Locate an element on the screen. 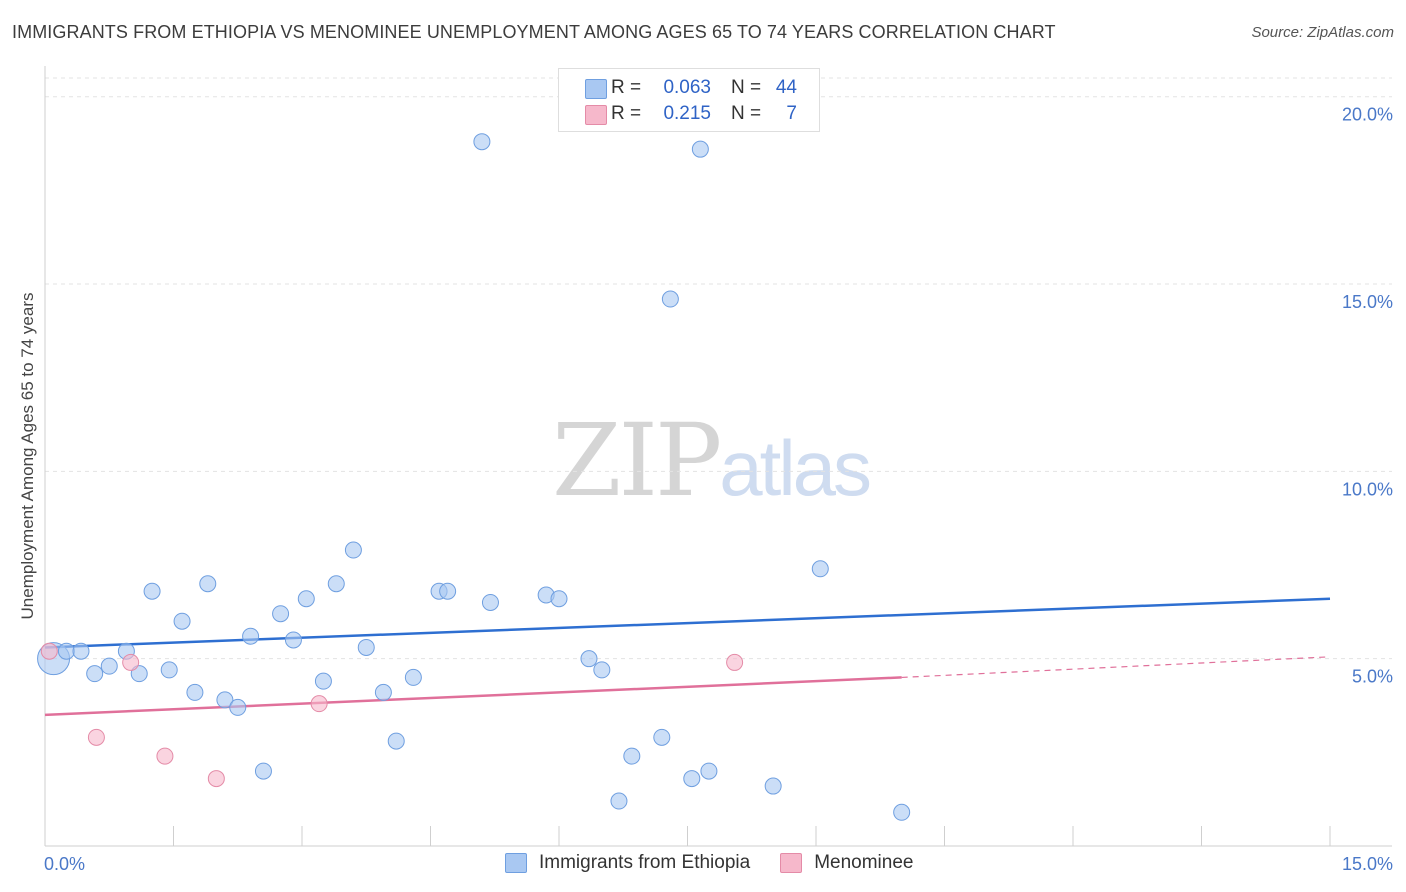 The image size is (1406, 892). trend-line-ethiopia is located at coordinates (687, 623).